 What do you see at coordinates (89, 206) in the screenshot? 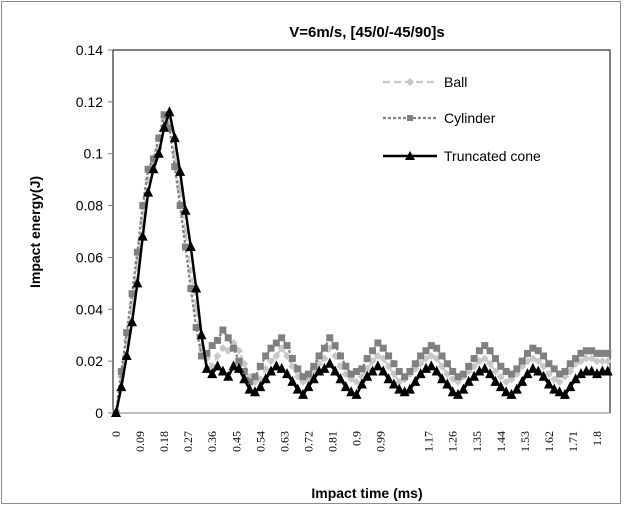
I see `y-tick-label: 0.08` at bounding box center [89, 206].